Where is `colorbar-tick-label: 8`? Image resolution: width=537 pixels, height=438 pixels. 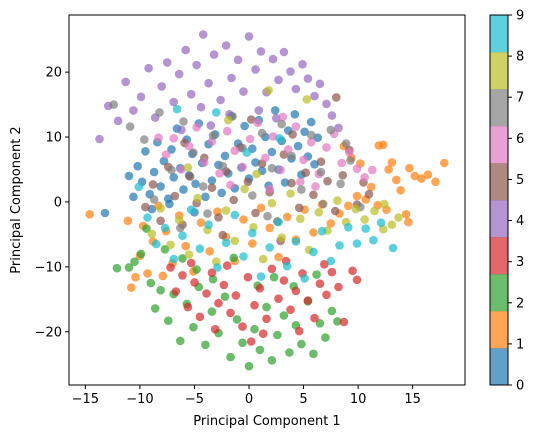 colorbar-tick-label: 8 is located at coordinates (520, 57).